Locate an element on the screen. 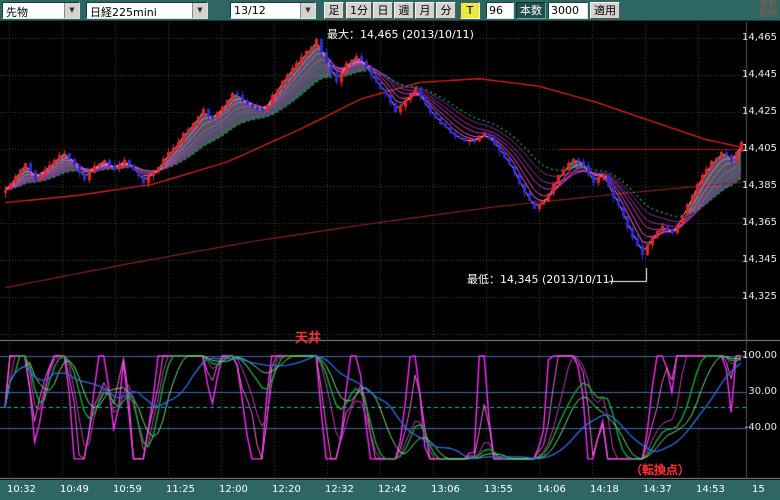 This screenshot has height=500, width=780. time-axis-label: 12:20 is located at coordinates (286, 489).